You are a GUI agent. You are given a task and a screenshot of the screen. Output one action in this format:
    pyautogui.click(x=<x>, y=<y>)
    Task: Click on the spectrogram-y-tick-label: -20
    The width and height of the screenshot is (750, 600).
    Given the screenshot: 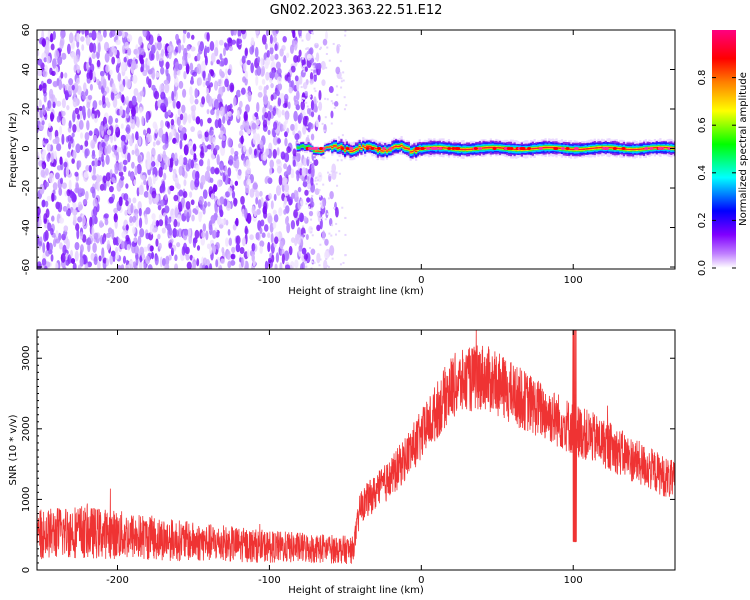 What is the action you would take?
    pyautogui.click(x=26, y=188)
    